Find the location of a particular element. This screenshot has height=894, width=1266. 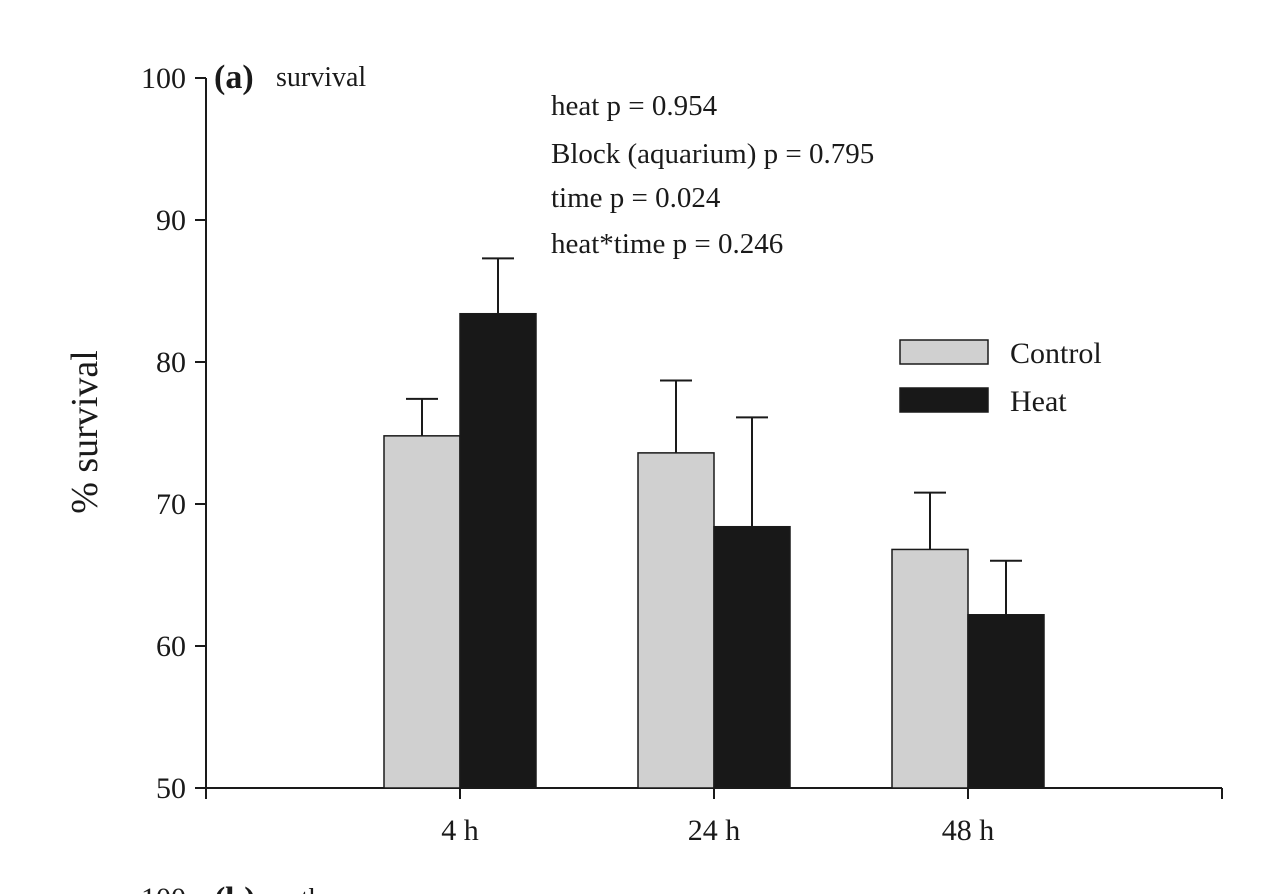

y-tick-label: 80 is located at coordinates (171, 362).